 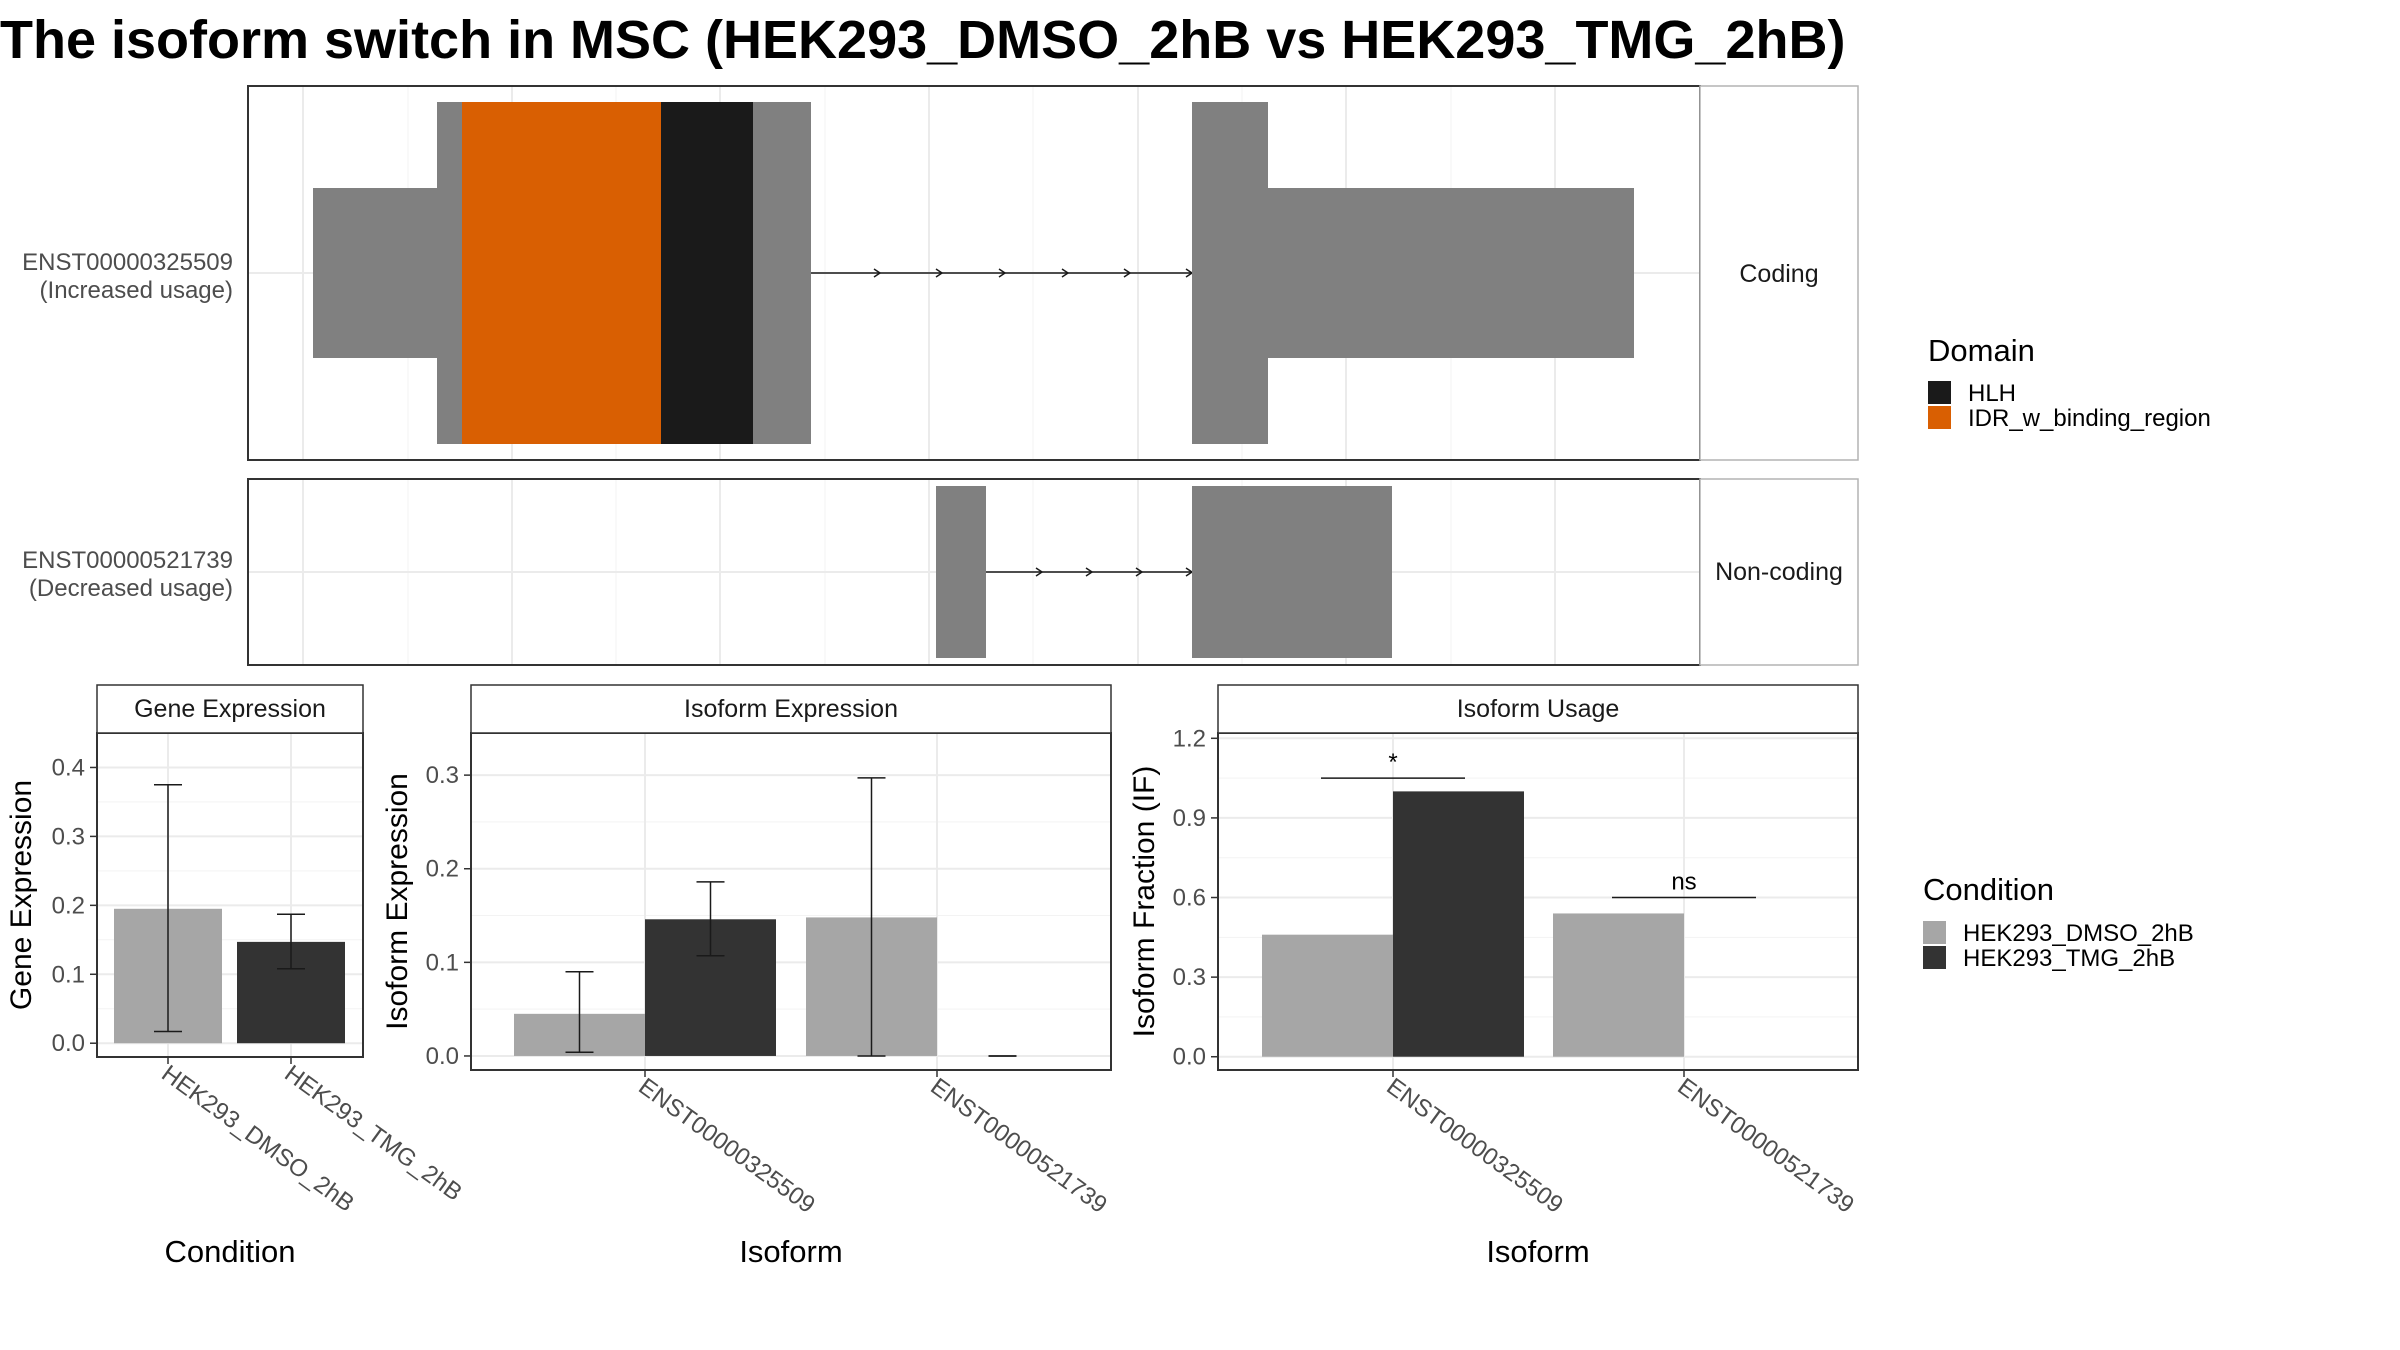 I want to click on facet-strip-noncoding, so click(x=1779, y=572).